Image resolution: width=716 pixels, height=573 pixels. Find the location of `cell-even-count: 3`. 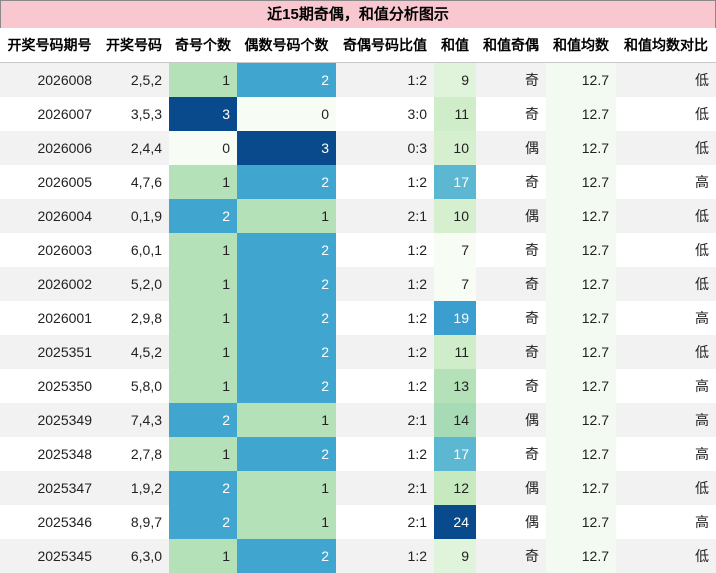

cell-even-count: 3 is located at coordinates (286, 148).